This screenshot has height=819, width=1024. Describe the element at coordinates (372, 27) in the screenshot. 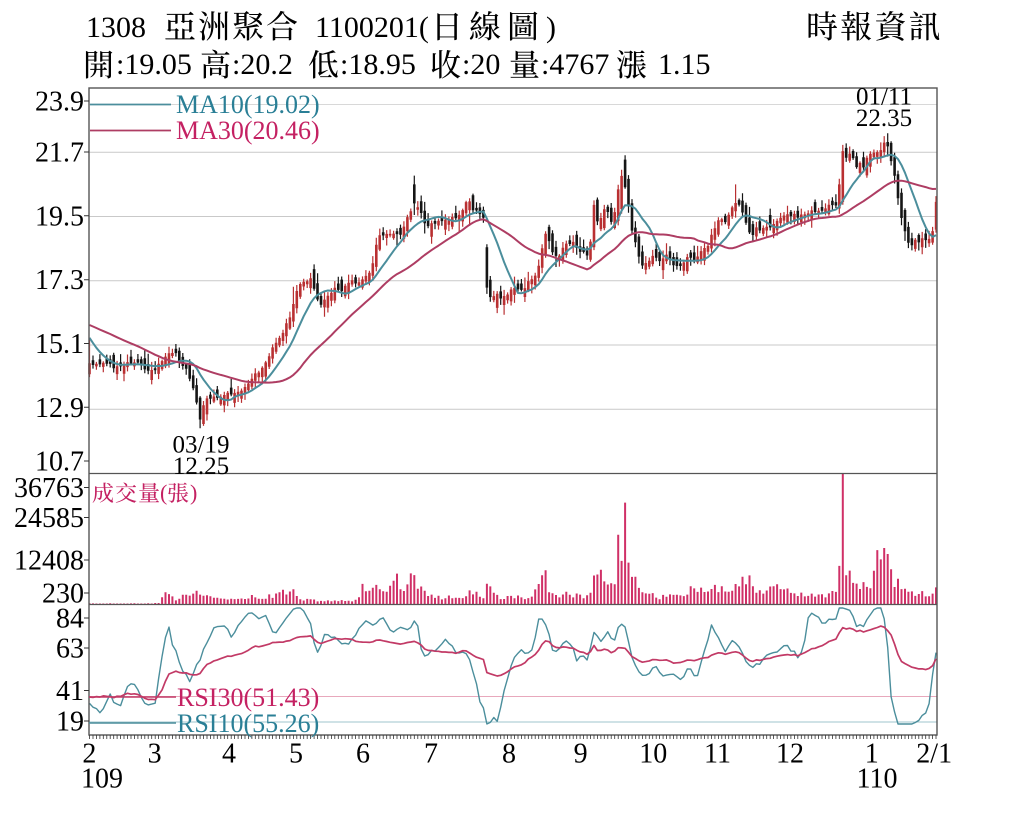

I see `svg-text: 1100201(` at that location.